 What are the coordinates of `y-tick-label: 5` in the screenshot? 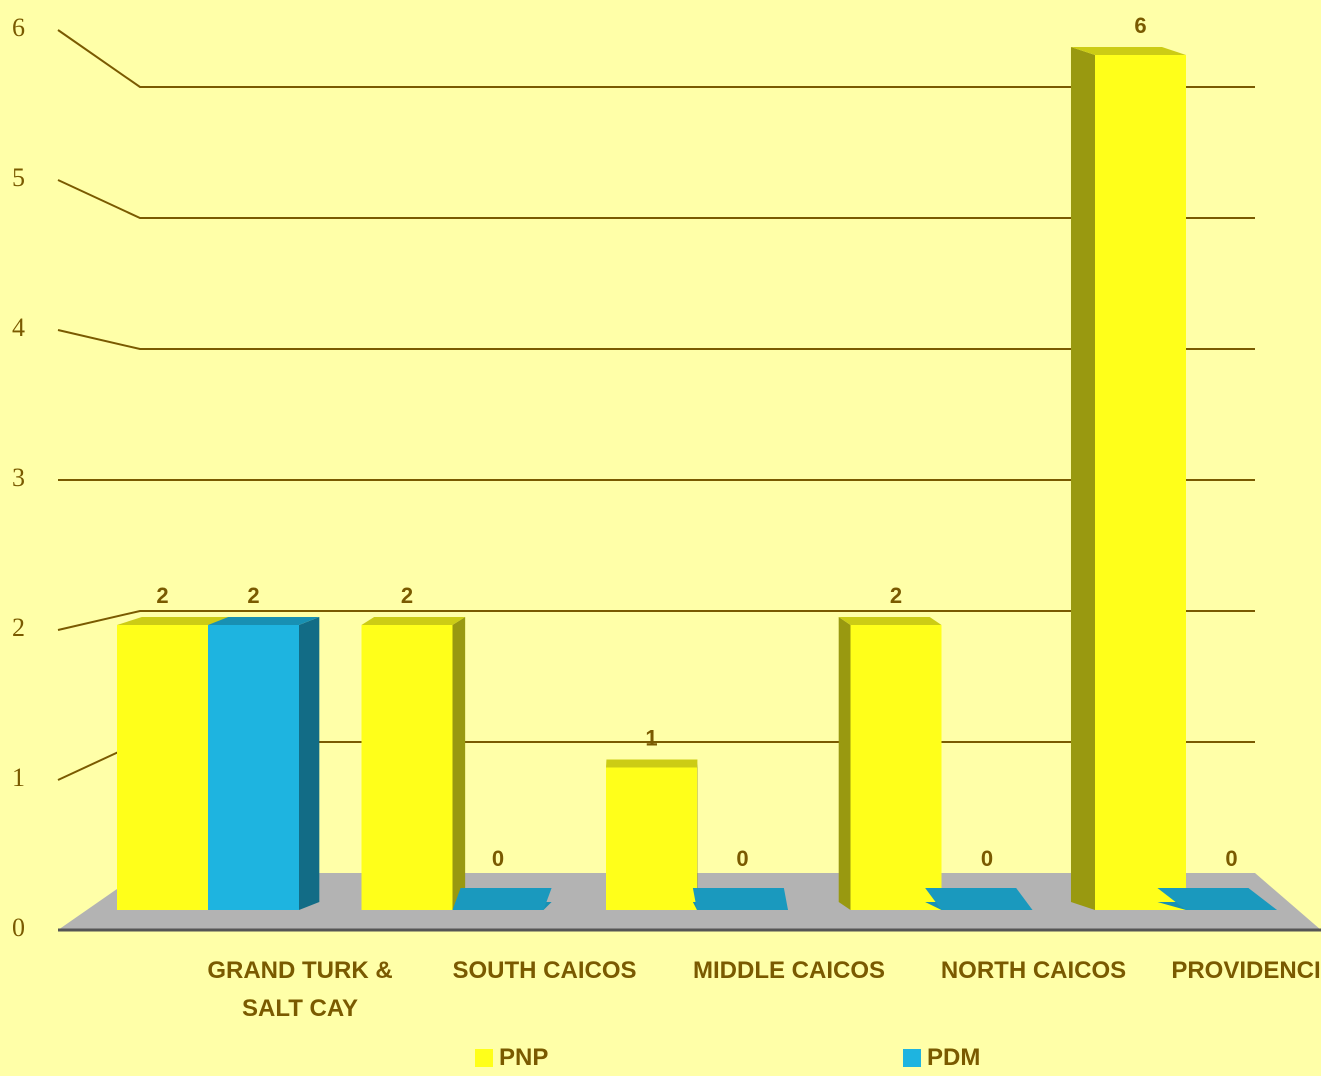 It's located at (18, 177).